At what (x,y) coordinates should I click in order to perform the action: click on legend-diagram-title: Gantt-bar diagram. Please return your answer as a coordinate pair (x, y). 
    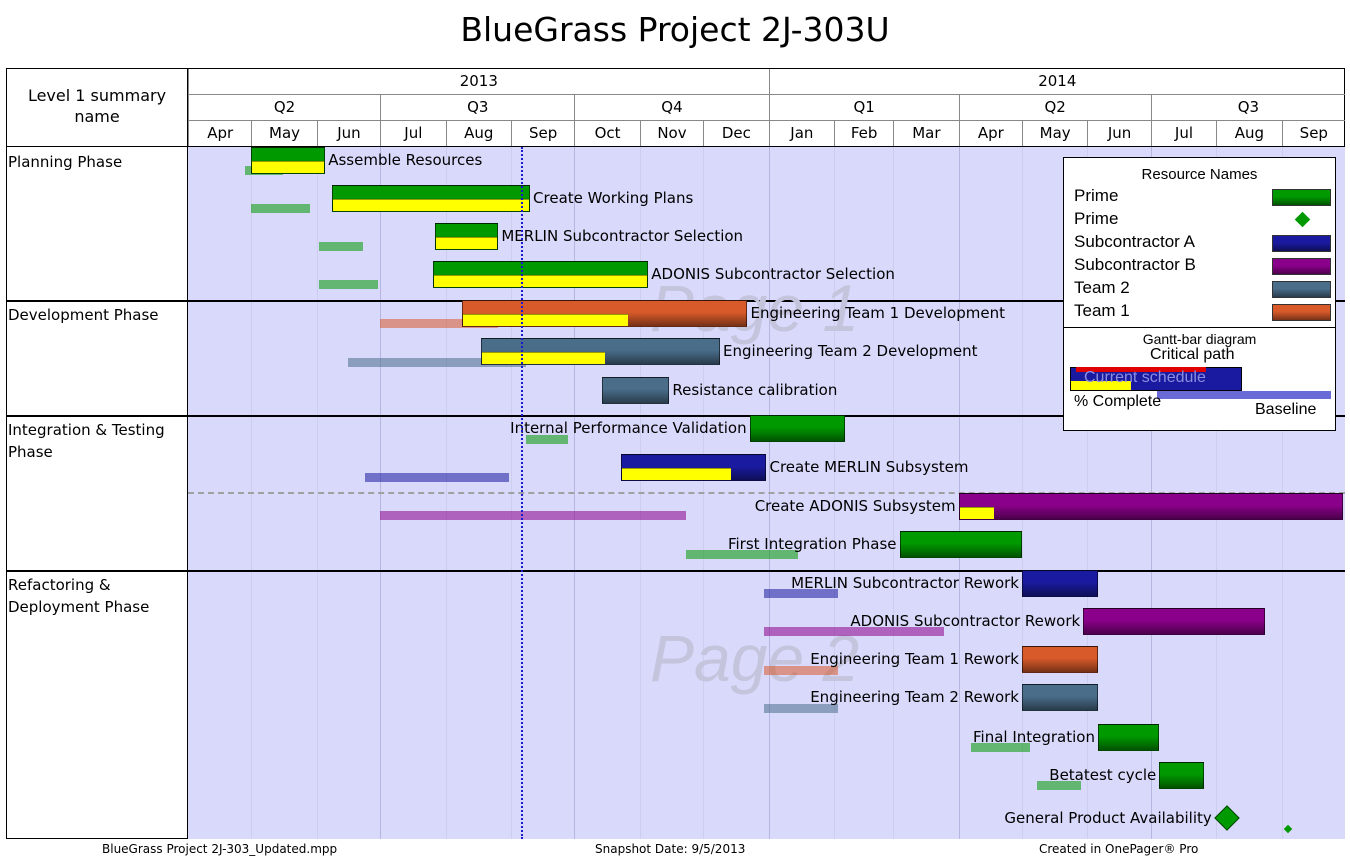
    Looking at the image, I should click on (1199, 339).